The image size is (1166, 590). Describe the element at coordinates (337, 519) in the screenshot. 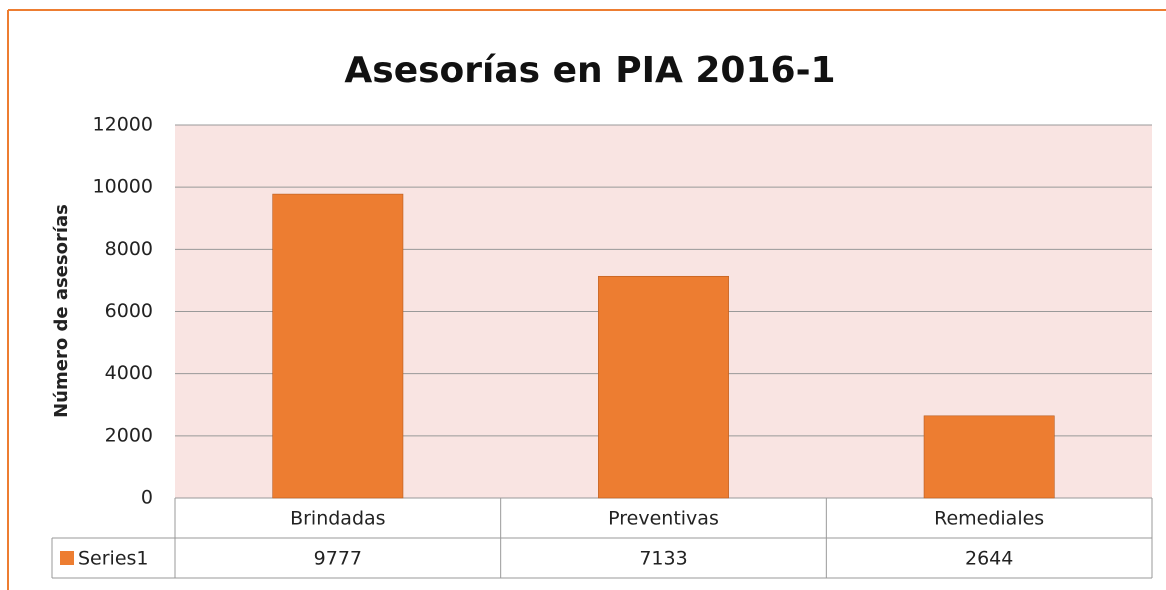

I see `x-tick-label: Brindadas` at that location.